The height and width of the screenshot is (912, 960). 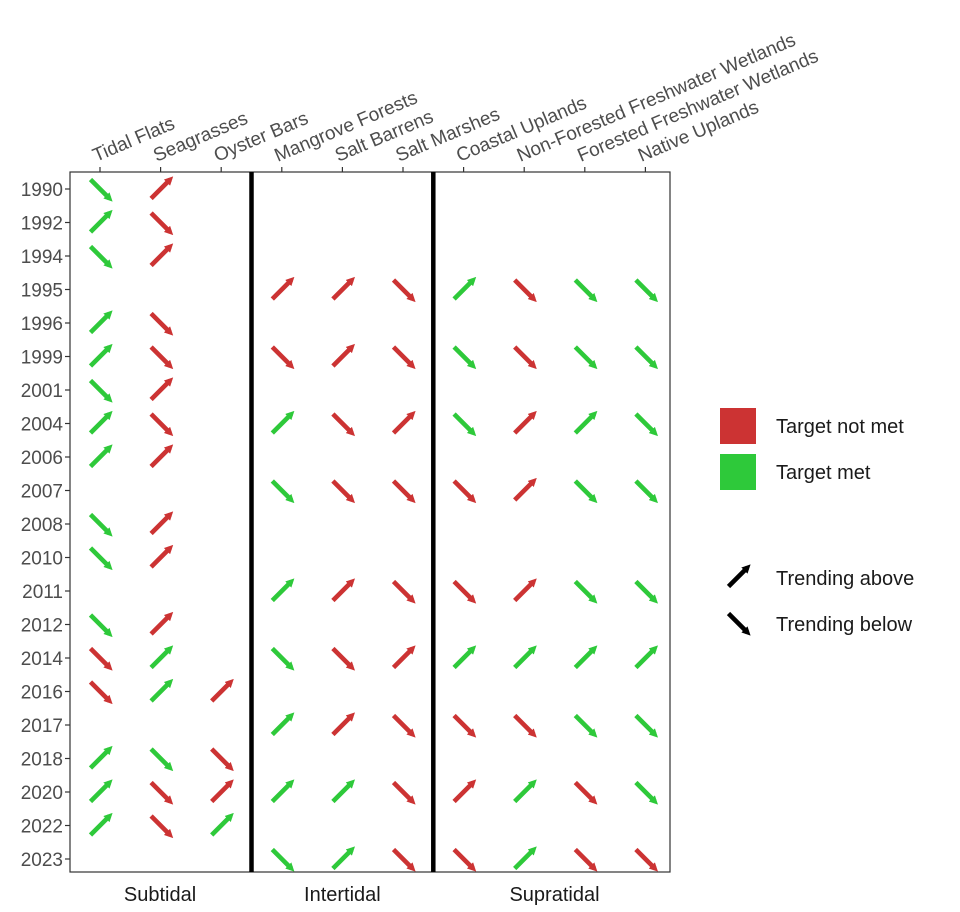 I want to click on y-tick-label: 1999, so click(x=42, y=358).